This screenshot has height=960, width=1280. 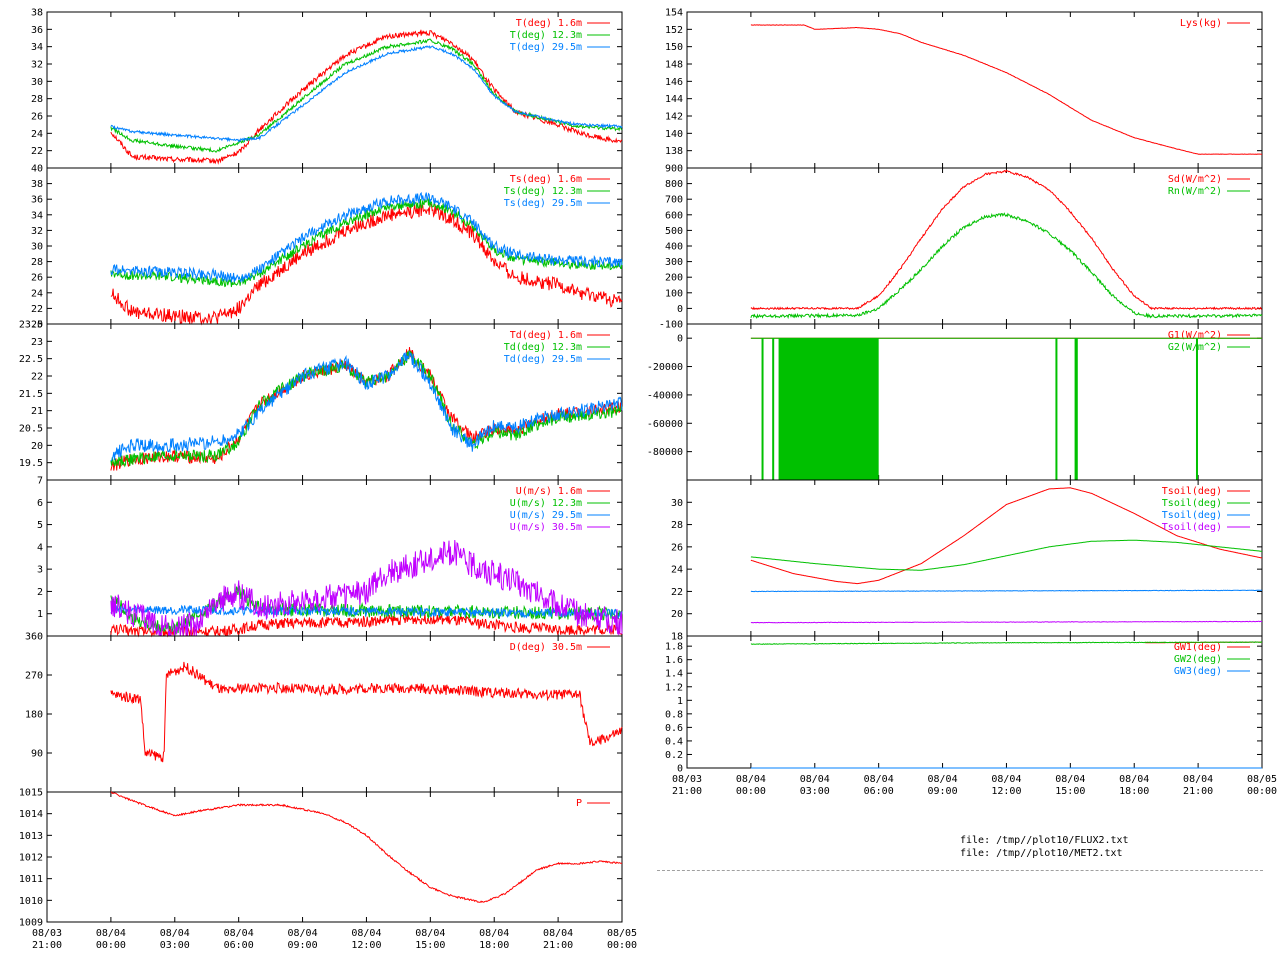 I want to click on y-tick-label: 1015, so click(x=31, y=793).